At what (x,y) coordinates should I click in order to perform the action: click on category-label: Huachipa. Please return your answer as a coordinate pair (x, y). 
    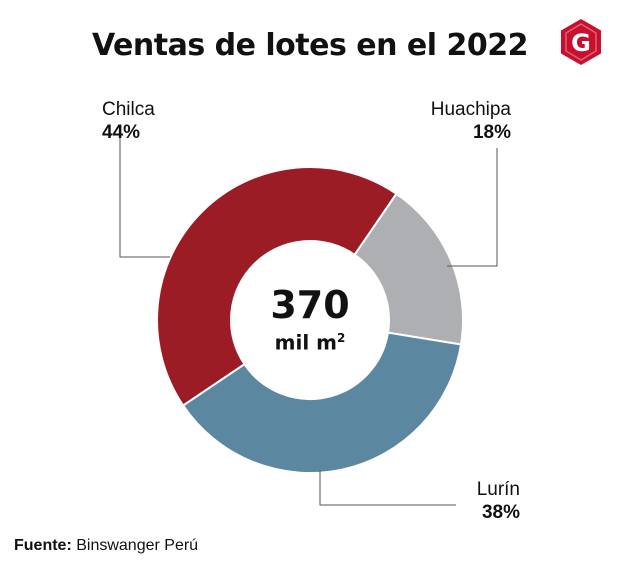
    Looking at the image, I should click on (470, 109).